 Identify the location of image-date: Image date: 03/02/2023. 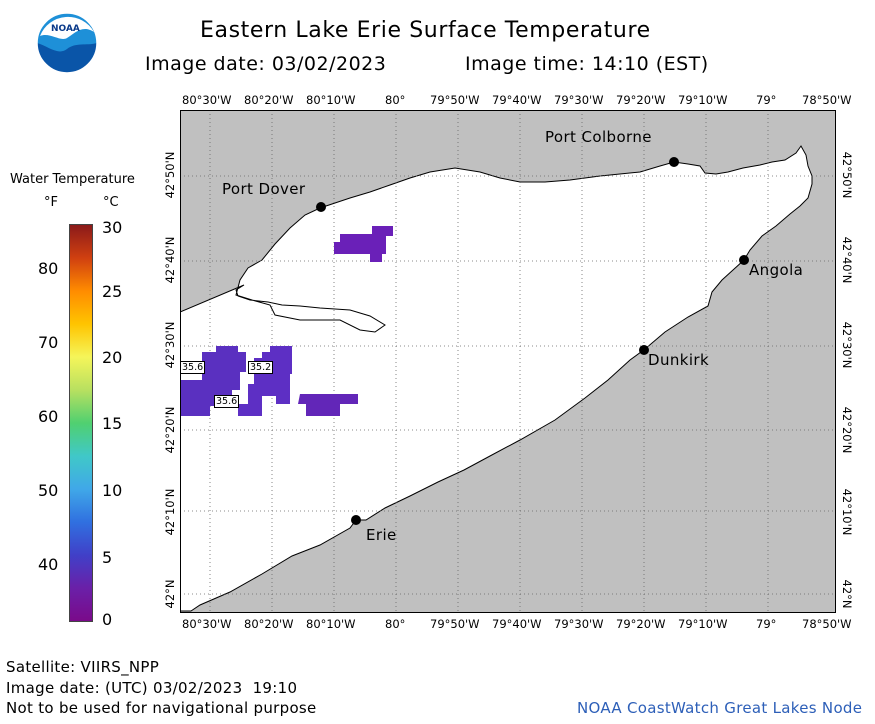
(266, 64).